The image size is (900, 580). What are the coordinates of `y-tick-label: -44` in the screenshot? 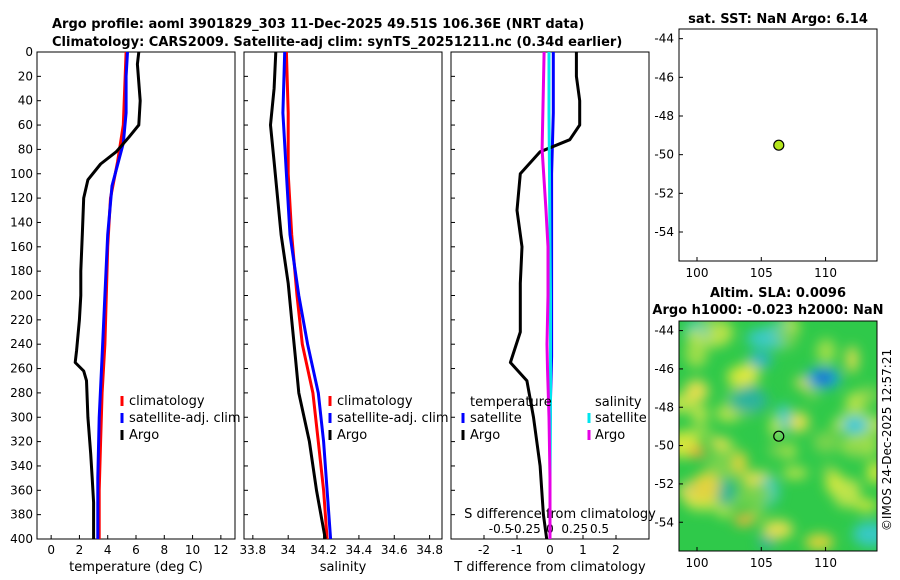 It's located at (664, 39).